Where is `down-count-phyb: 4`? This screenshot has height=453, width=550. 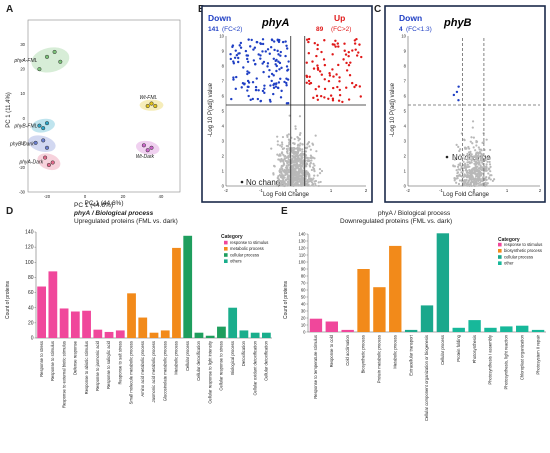 down-count-phyb: 4 is located at coordinates (401, 29).